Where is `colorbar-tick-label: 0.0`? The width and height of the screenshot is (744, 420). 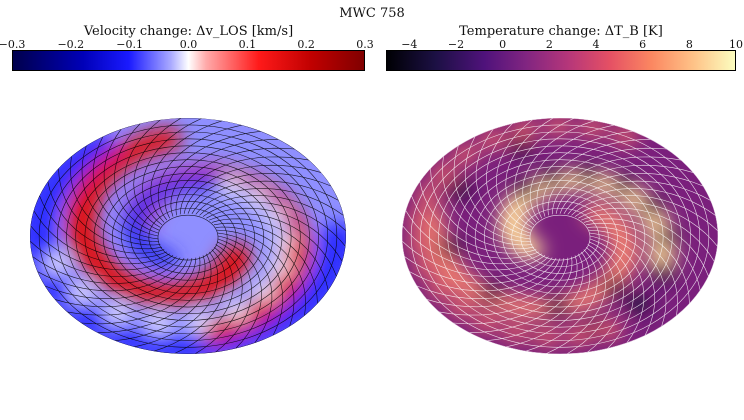
colorbar-tick-label: 0.0 is located at coordinates (188, 44).